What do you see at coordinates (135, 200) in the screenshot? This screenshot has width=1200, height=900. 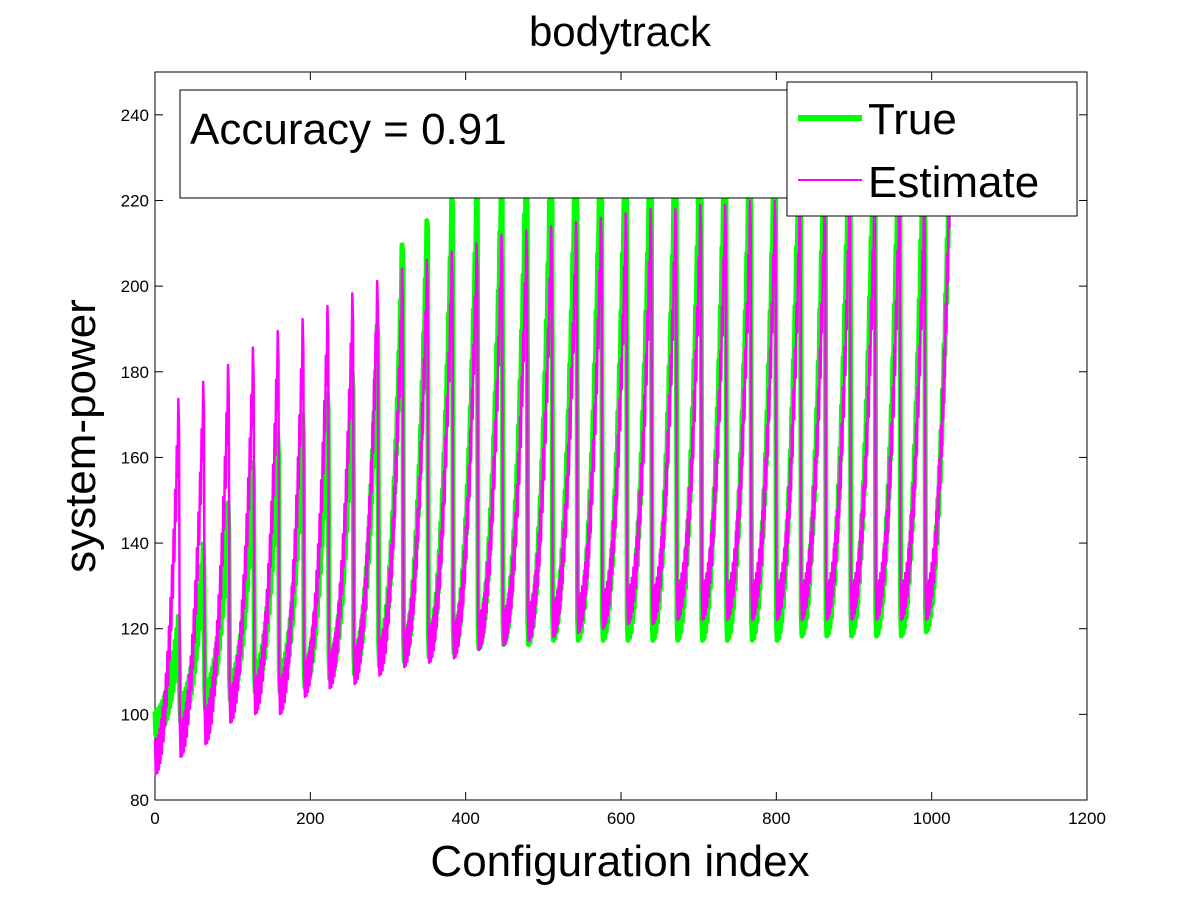 I see `y-tick-label: 220` at bounding box center [135, 200].